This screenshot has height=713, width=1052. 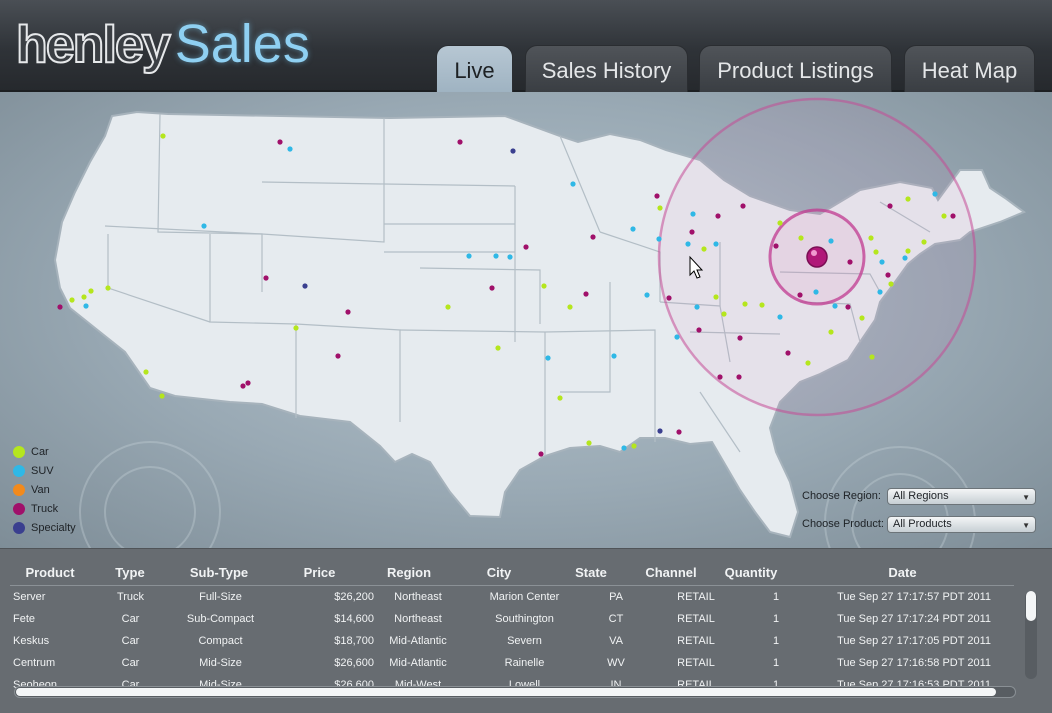 What do you see at coordinates (902, 572) in the screenshot?
I see `column-header-date: Date` at bounding box center [902, 572].